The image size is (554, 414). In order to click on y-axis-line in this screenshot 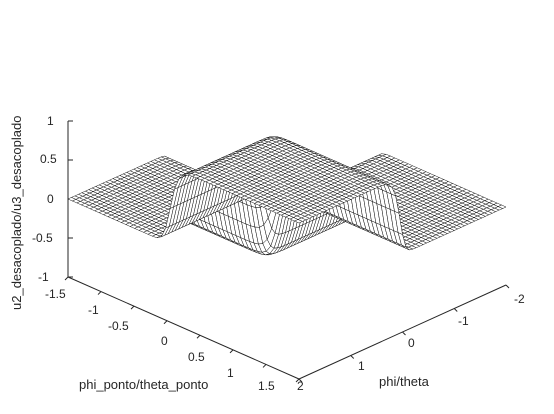, I will do `click(183, 328)`.